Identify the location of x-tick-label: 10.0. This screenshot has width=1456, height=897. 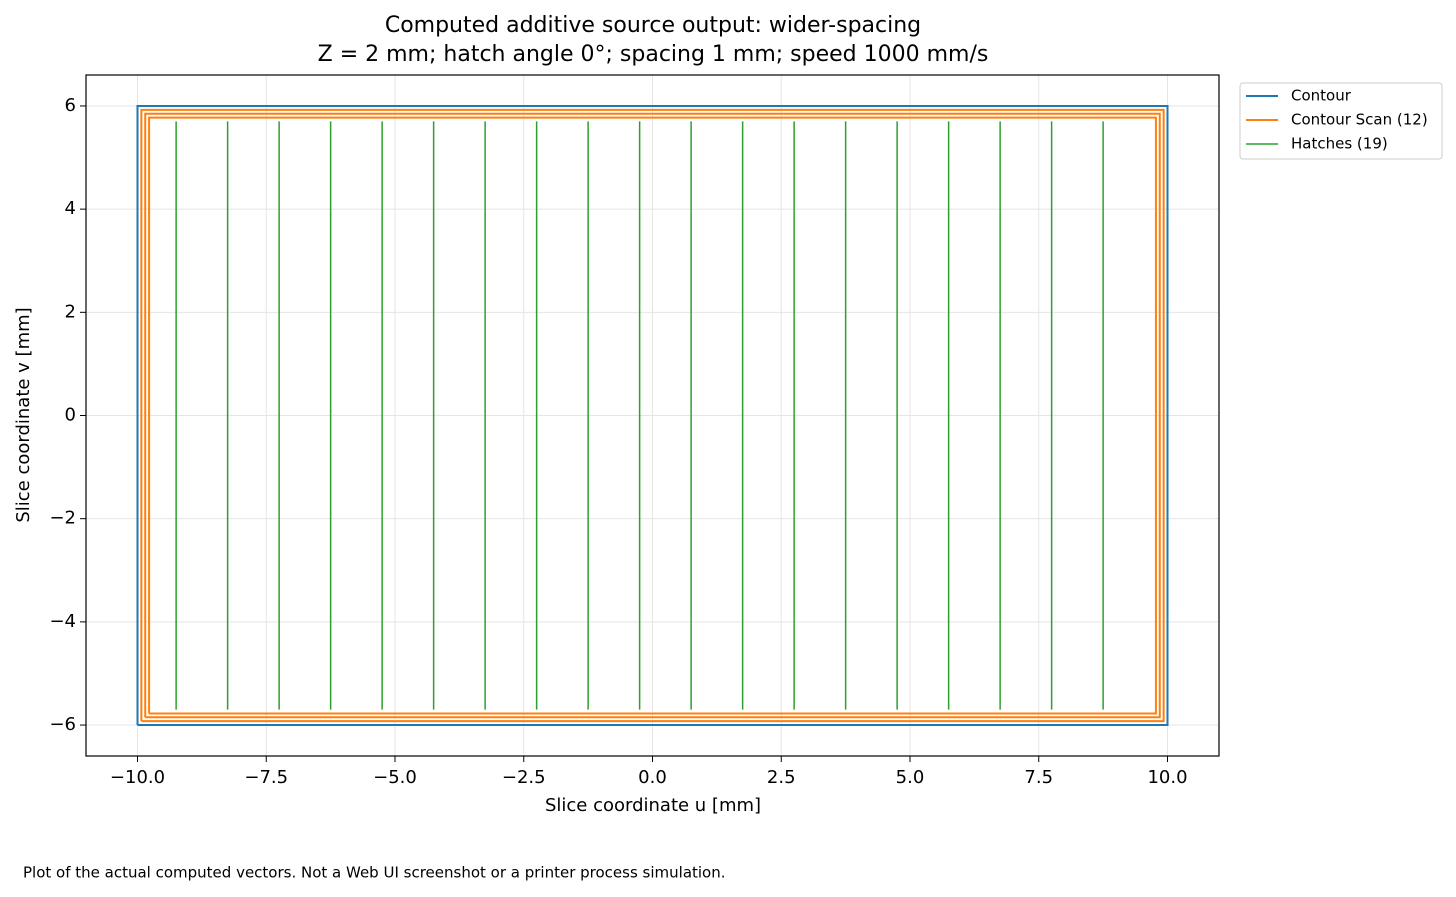
(1167, 777).